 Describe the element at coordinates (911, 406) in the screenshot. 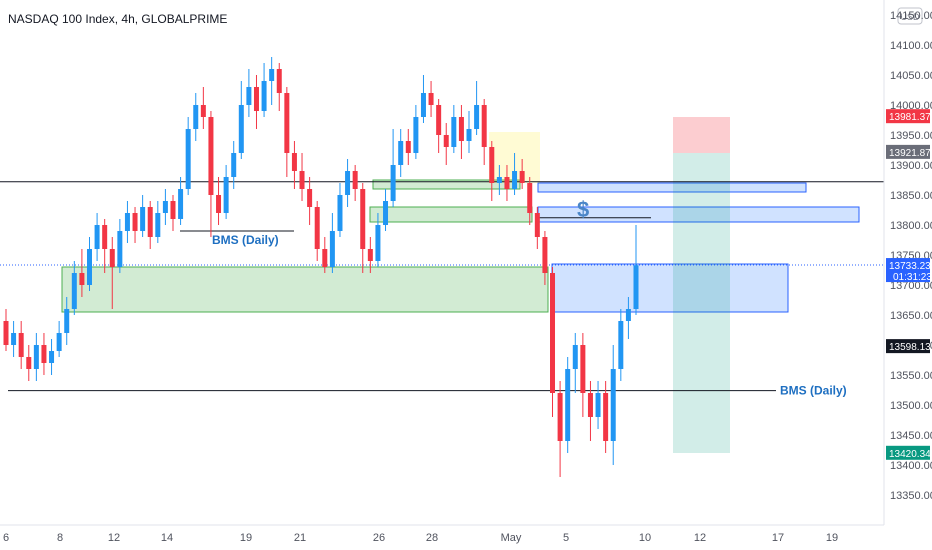

I see `y-tick-label: 13500.00` at that location.